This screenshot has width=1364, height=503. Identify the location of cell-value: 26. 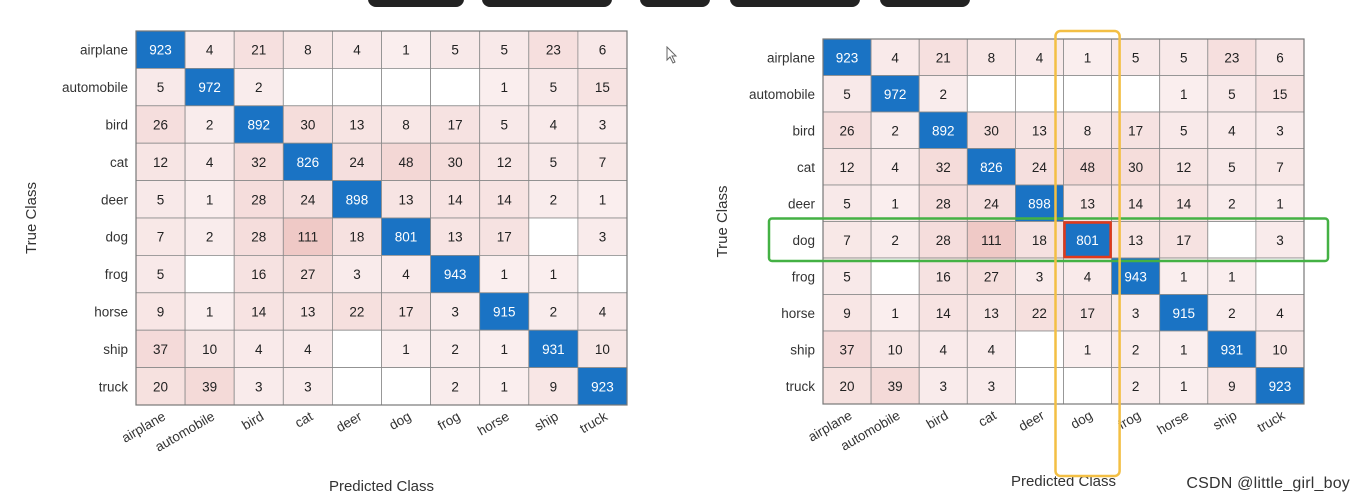
(847, 130).